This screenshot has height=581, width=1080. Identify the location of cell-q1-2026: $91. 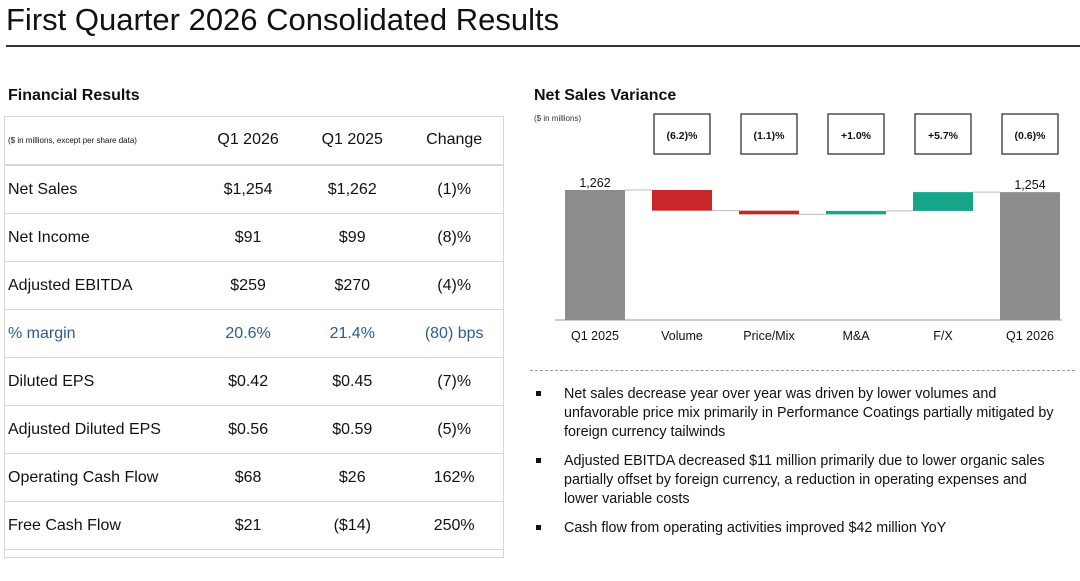
(248, 237).